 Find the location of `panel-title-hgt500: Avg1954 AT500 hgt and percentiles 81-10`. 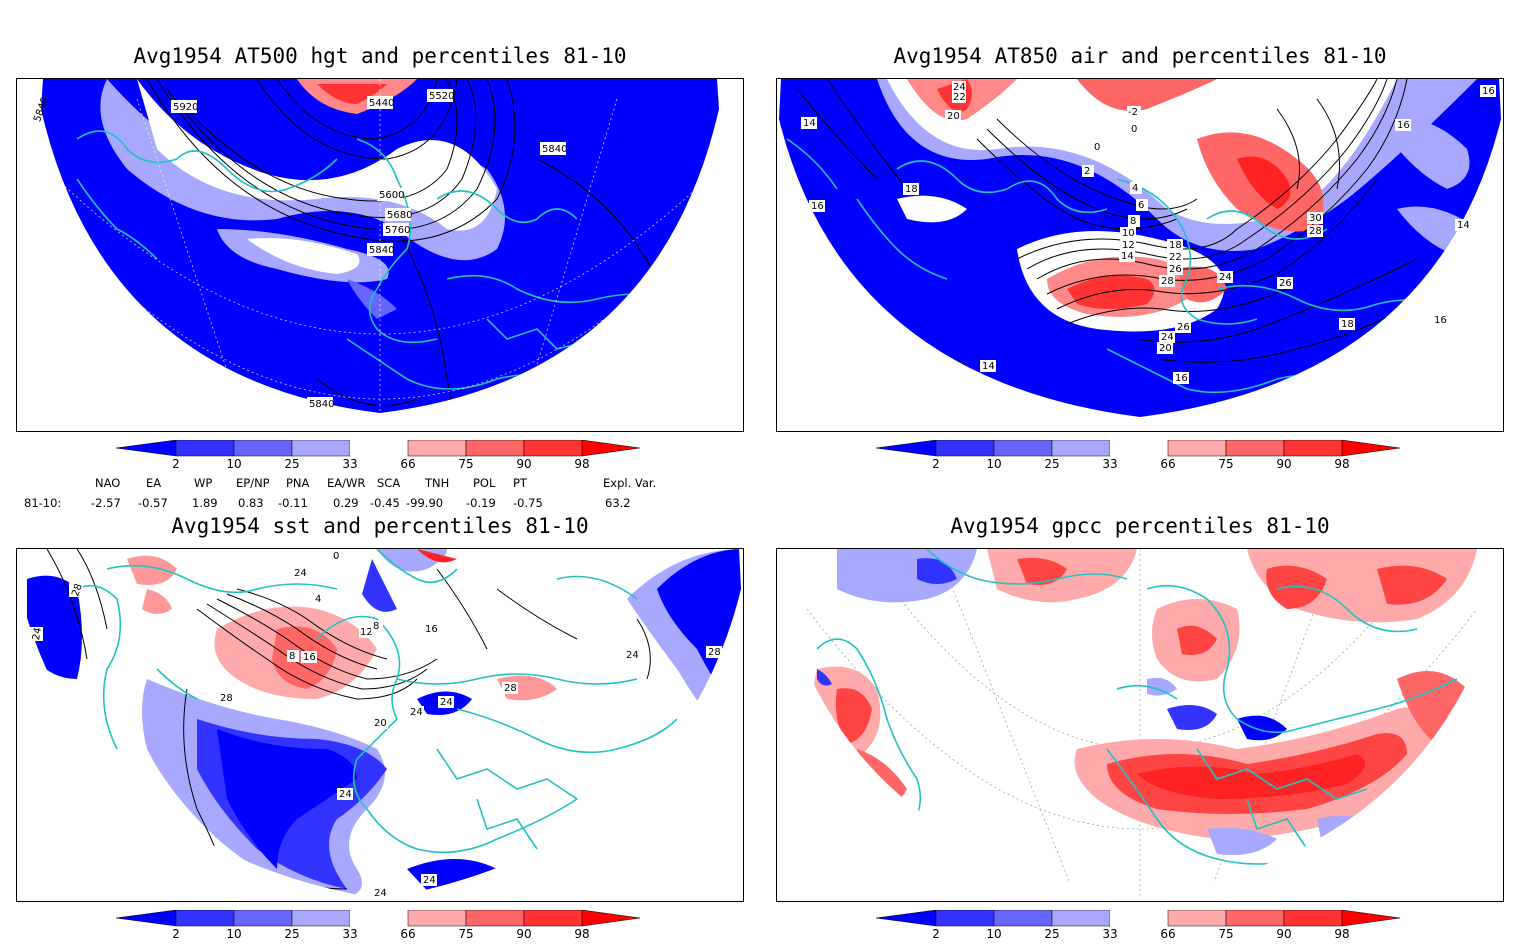

panel-title-hgt500: Avg1954 AT500 hgt and percentiles 81-10 is located at coordinates (380, 56).